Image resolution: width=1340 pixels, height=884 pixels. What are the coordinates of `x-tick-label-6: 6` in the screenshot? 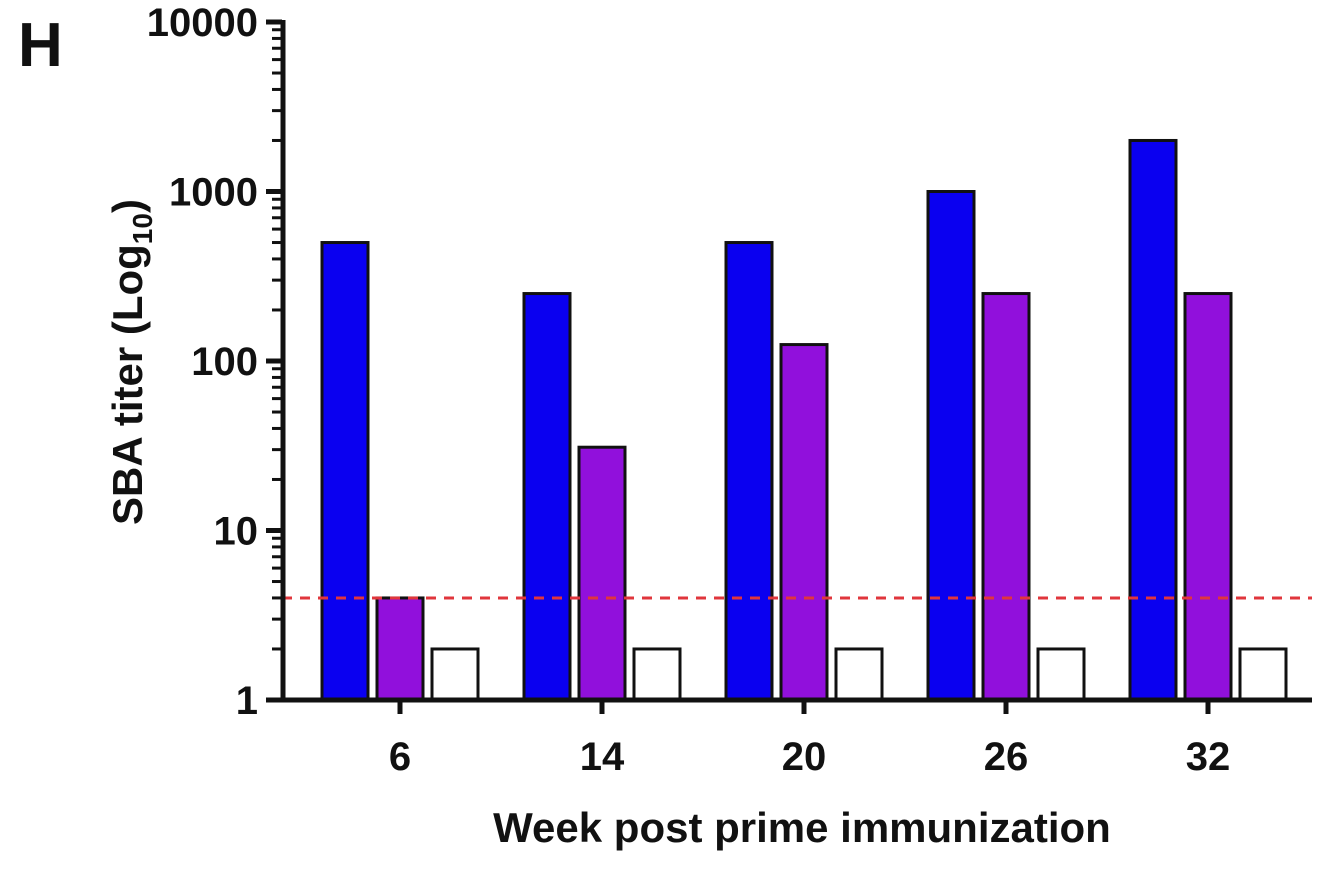 It's located at (400, 757).